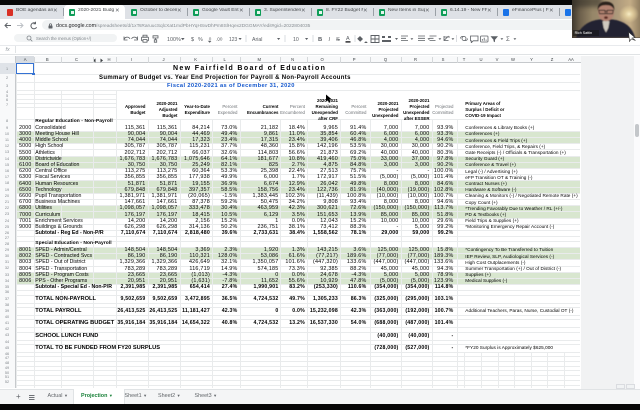  What do you see at coordinates (174, 40) in the screenshot?
I see `svg-text: 100%` at bounding box center [174, 40].